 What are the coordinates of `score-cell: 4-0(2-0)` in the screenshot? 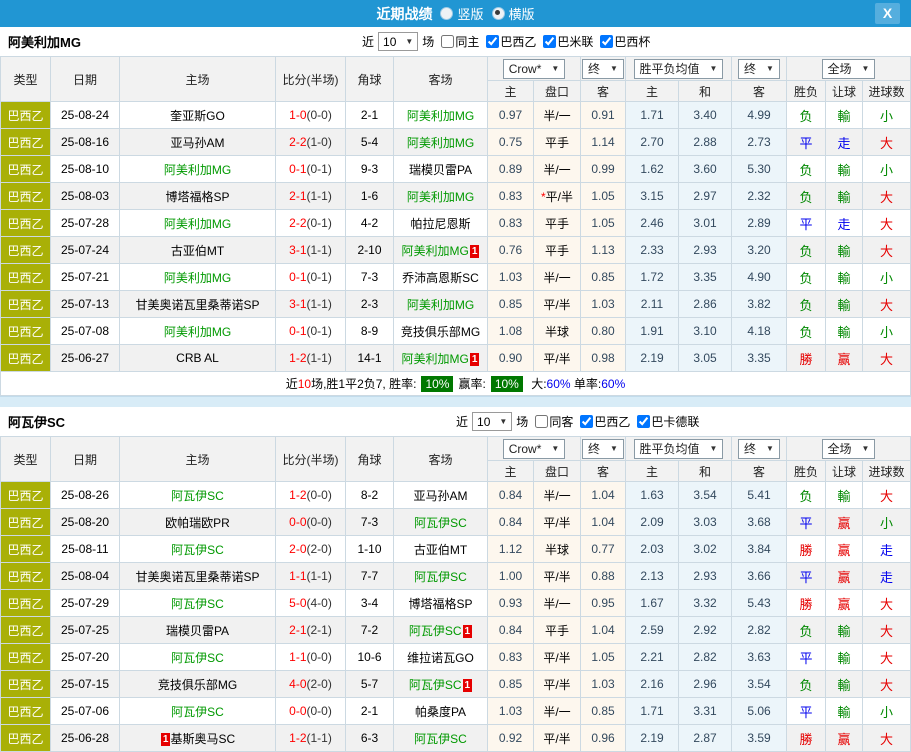 It's located at (310, 684).